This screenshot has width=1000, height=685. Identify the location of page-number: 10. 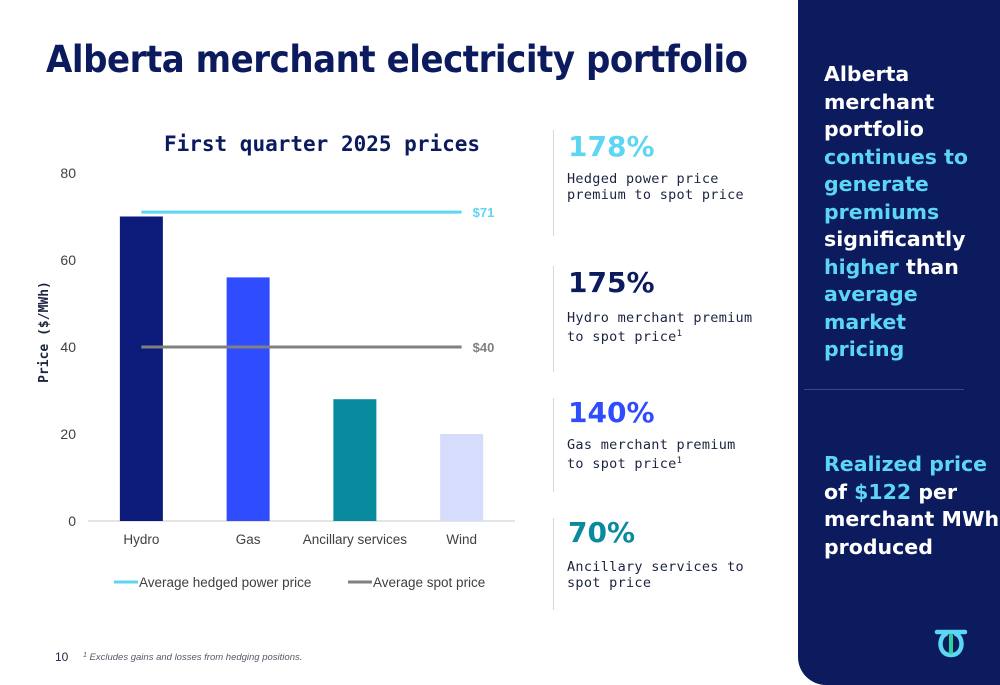
(62, 657).